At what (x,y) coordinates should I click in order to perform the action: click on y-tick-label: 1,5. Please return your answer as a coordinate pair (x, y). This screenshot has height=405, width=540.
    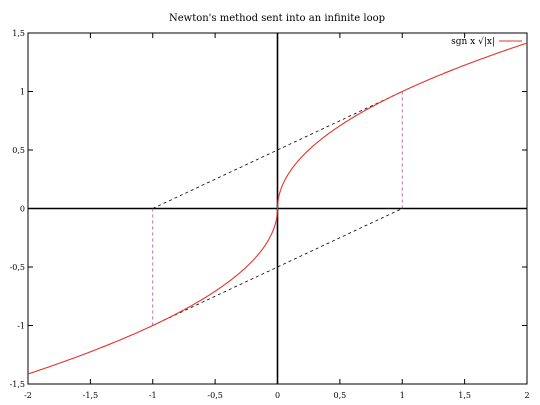
    Looking at the image, I should click on (18, 33).